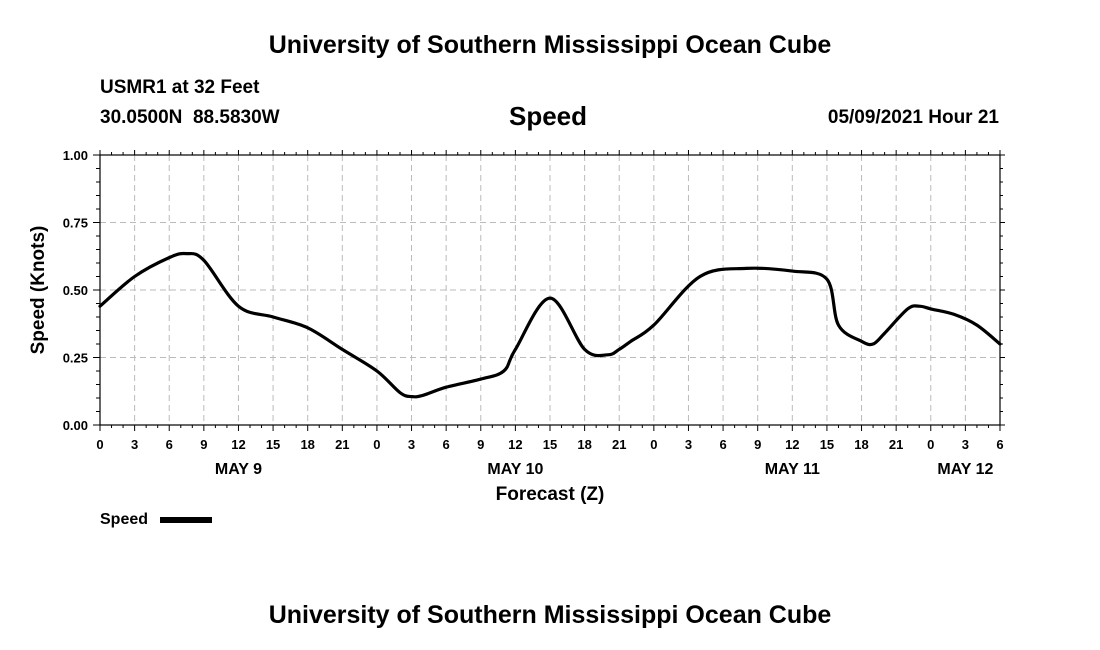 The width and height of the screenshot is (1100, 650). What do you see at coordinates (238, 469) in the screenshot?
I see `day-label: MAY 9` at bounding box center [238, 469].